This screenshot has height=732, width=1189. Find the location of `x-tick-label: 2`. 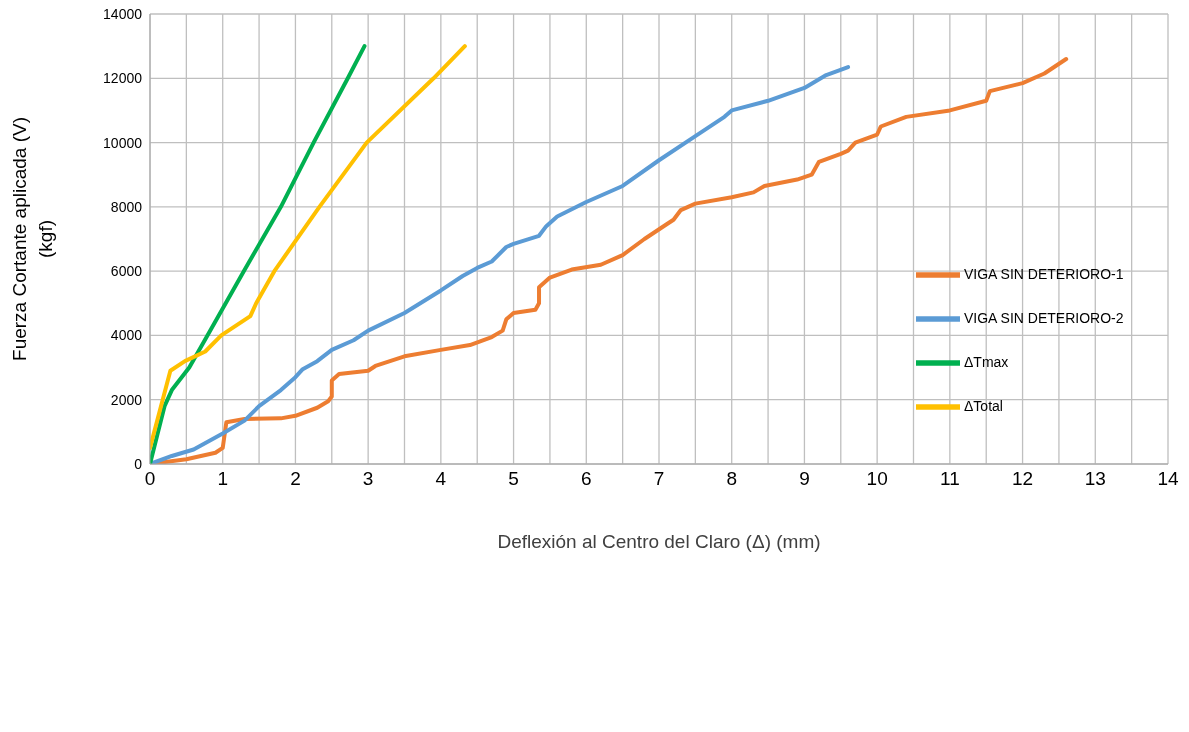

x-tick-label: 2 is located at coordinates (295, 479).